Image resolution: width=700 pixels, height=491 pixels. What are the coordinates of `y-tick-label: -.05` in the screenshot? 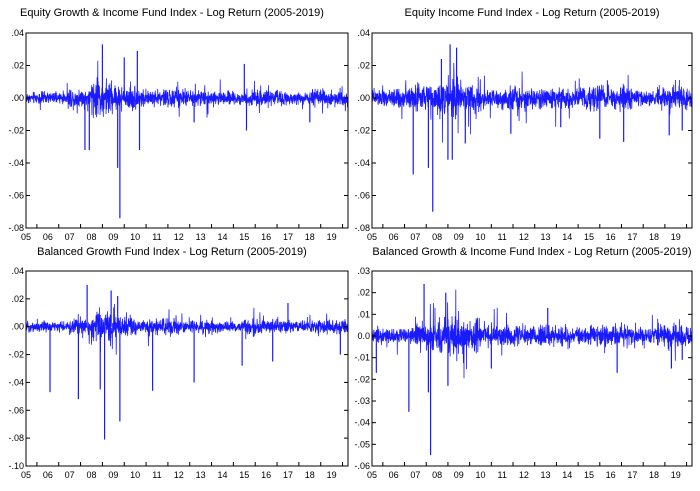 It's located at (362, 444).